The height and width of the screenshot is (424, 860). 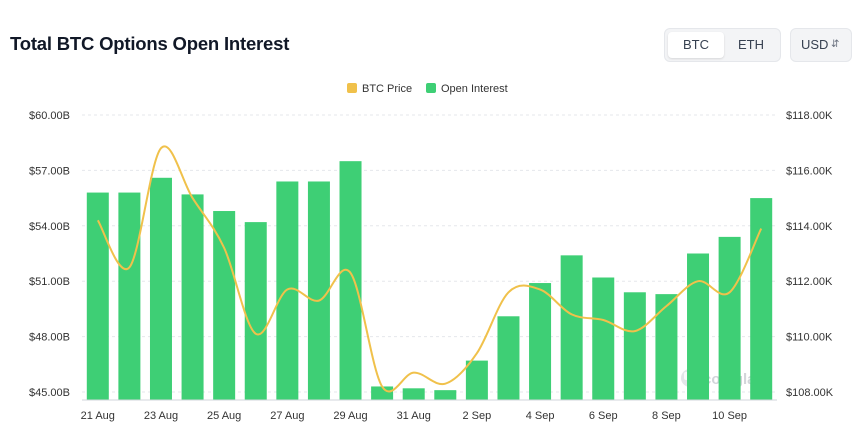 What do you see at coordinates (49, 227) in the screenshot?
I see `y-left-tick-label: $54.00B` at bounding box center [49, 227].